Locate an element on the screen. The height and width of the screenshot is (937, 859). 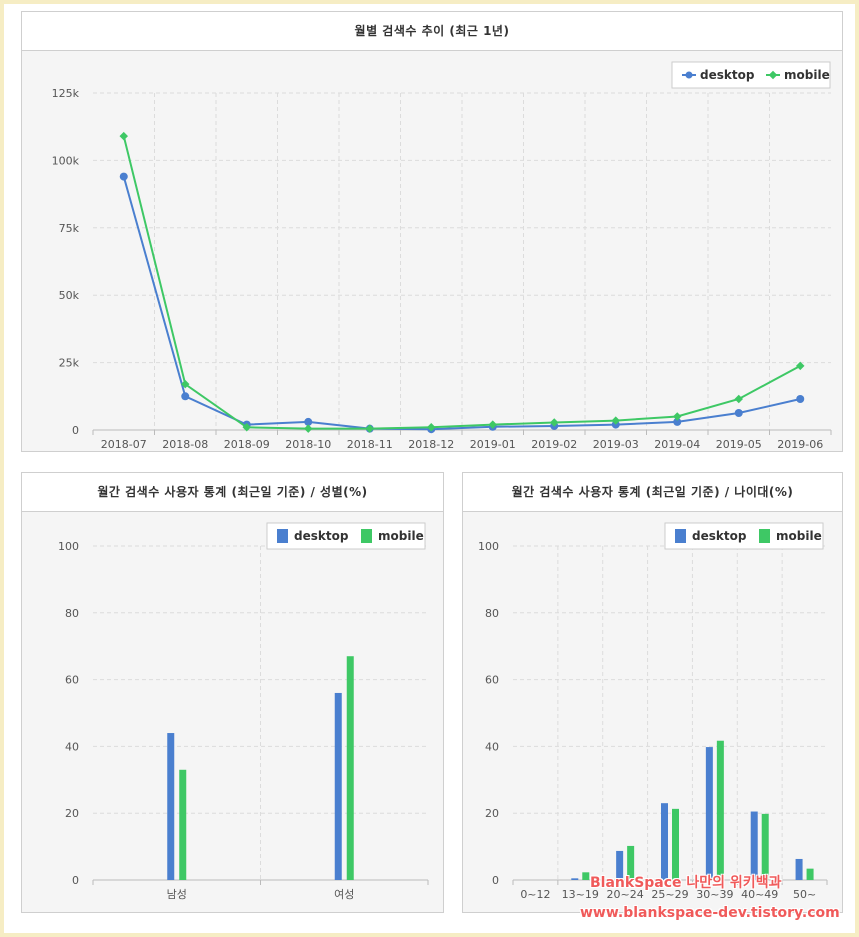
y-tick-label: 125k is located at coordinates (66, 93).